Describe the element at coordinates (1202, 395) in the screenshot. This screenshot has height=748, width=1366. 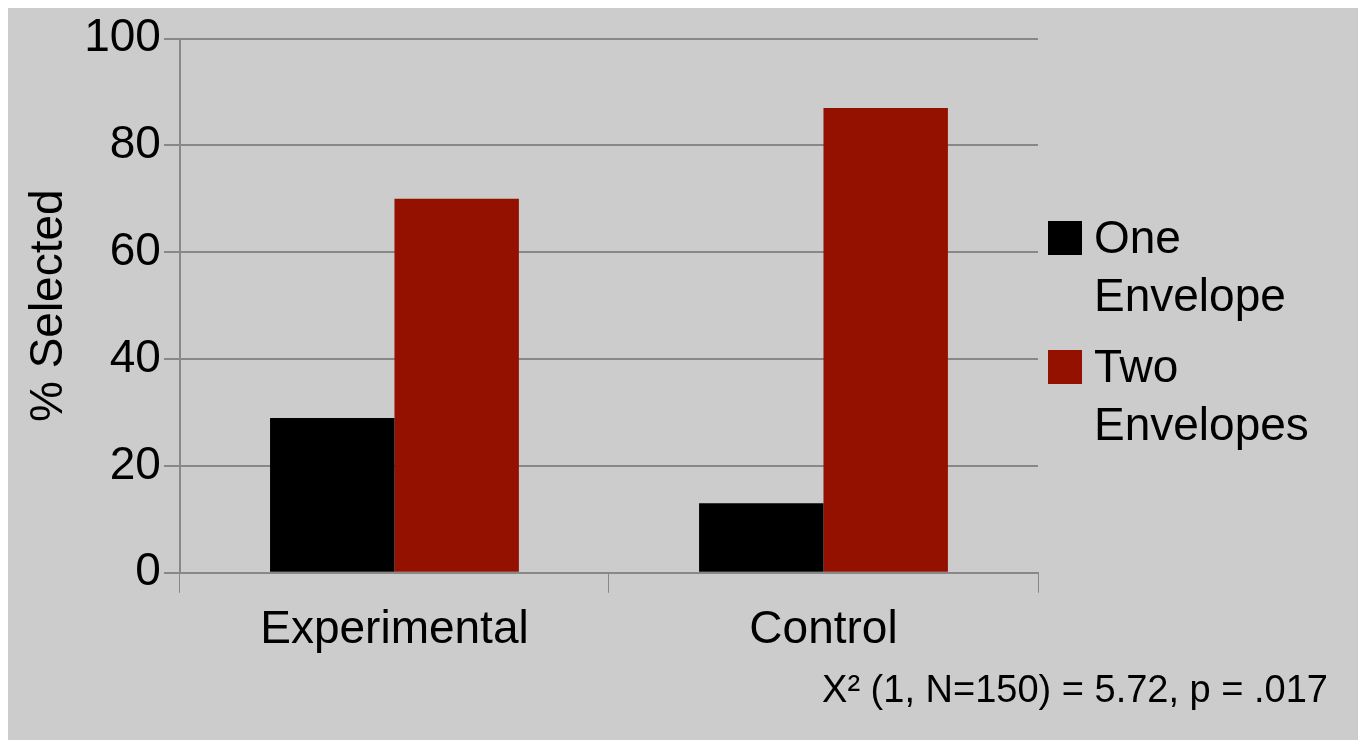
I see `legend-label: Two Envelopes` at that location.